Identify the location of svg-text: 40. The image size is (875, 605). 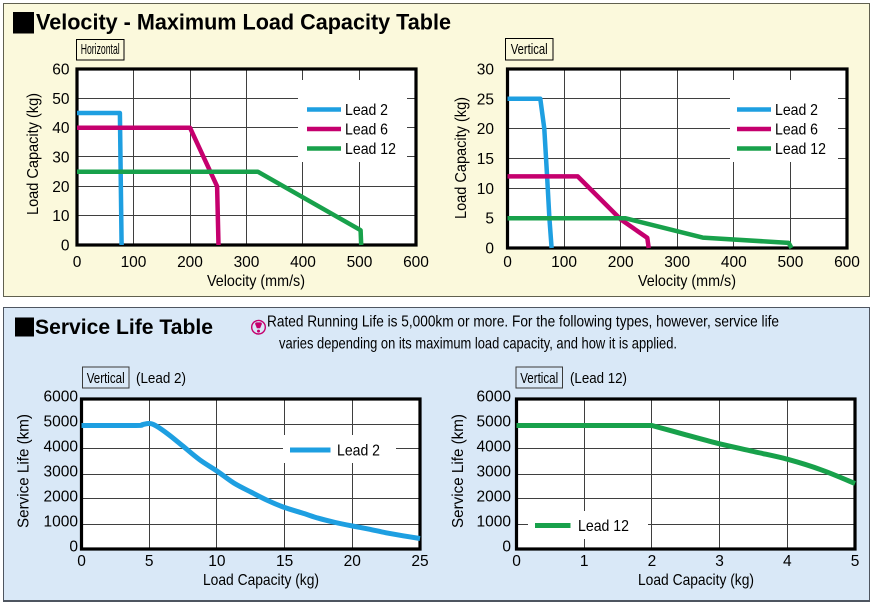
(61, 128).